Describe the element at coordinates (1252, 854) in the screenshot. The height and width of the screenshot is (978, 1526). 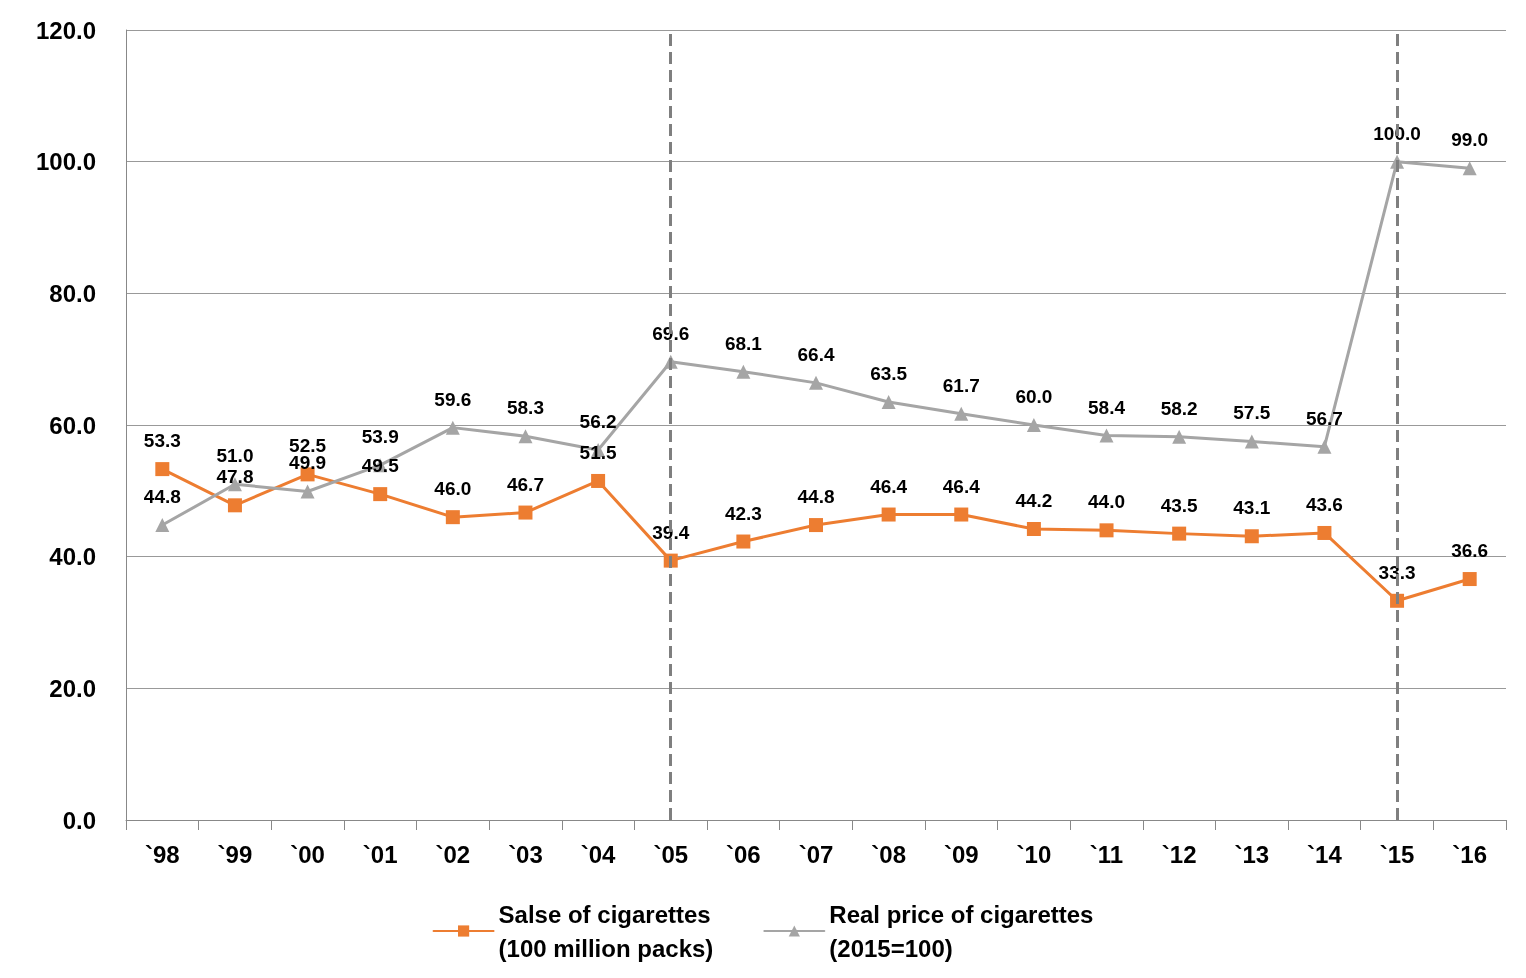
I see `x-tick-label: `13` at that location.